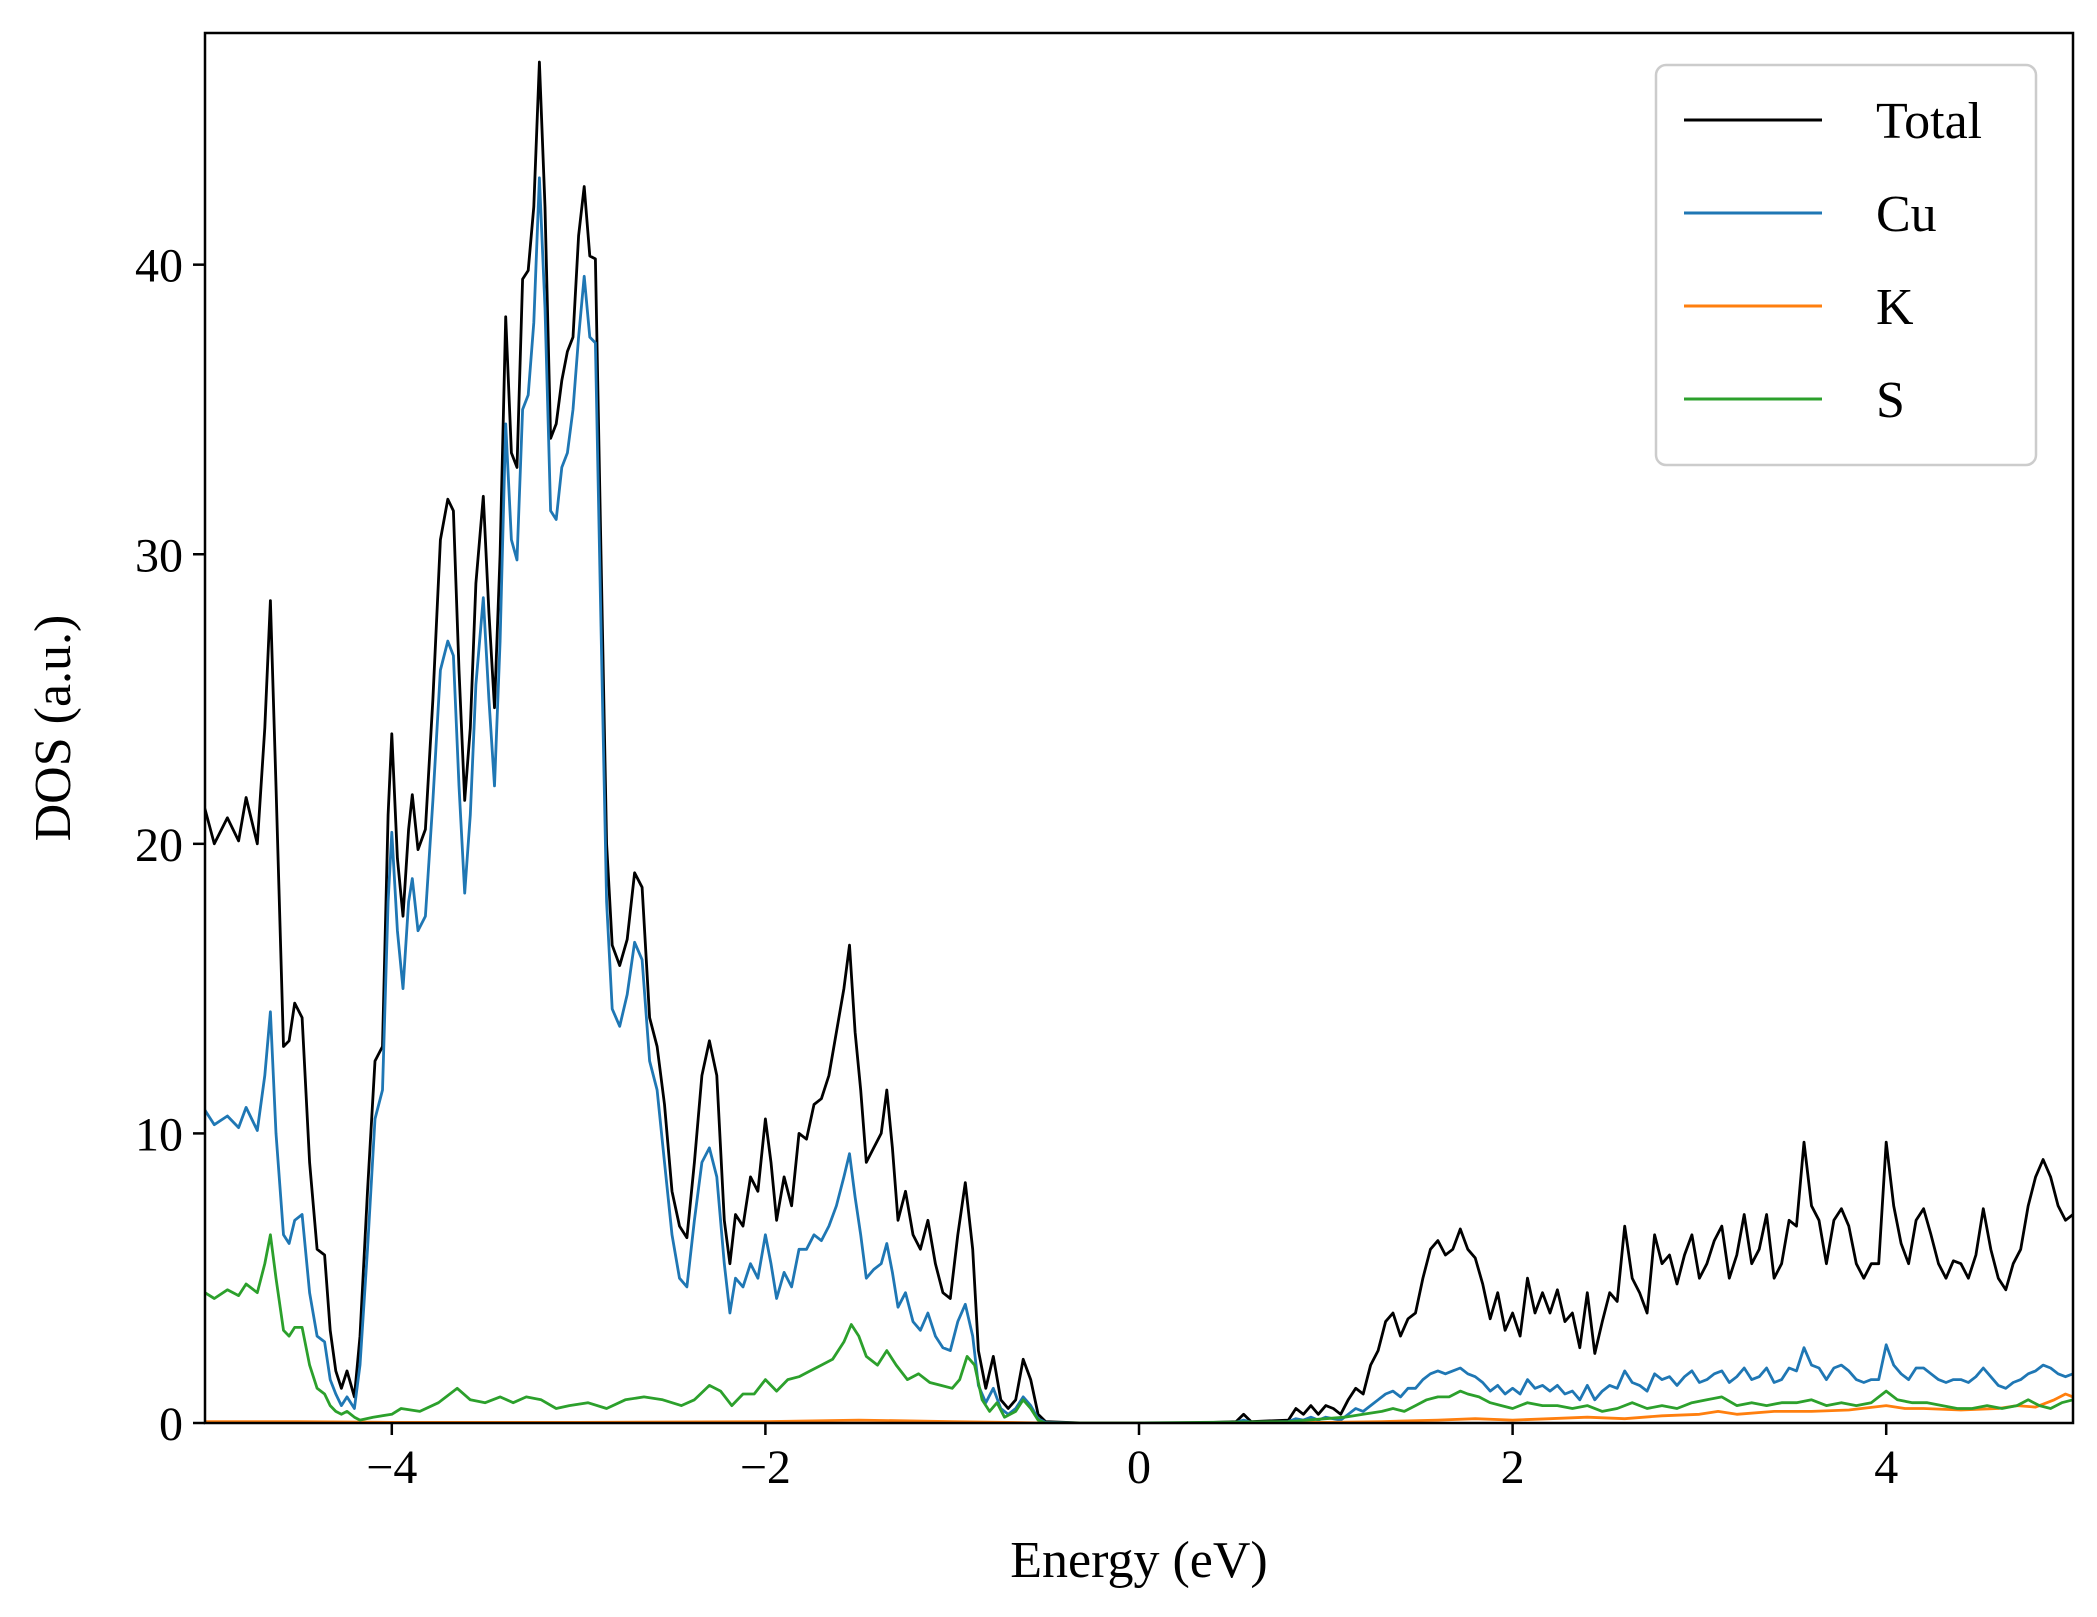 The image size is (2097, 1617). I want to click on legend: Total Cu KS, so click(1846, 265).